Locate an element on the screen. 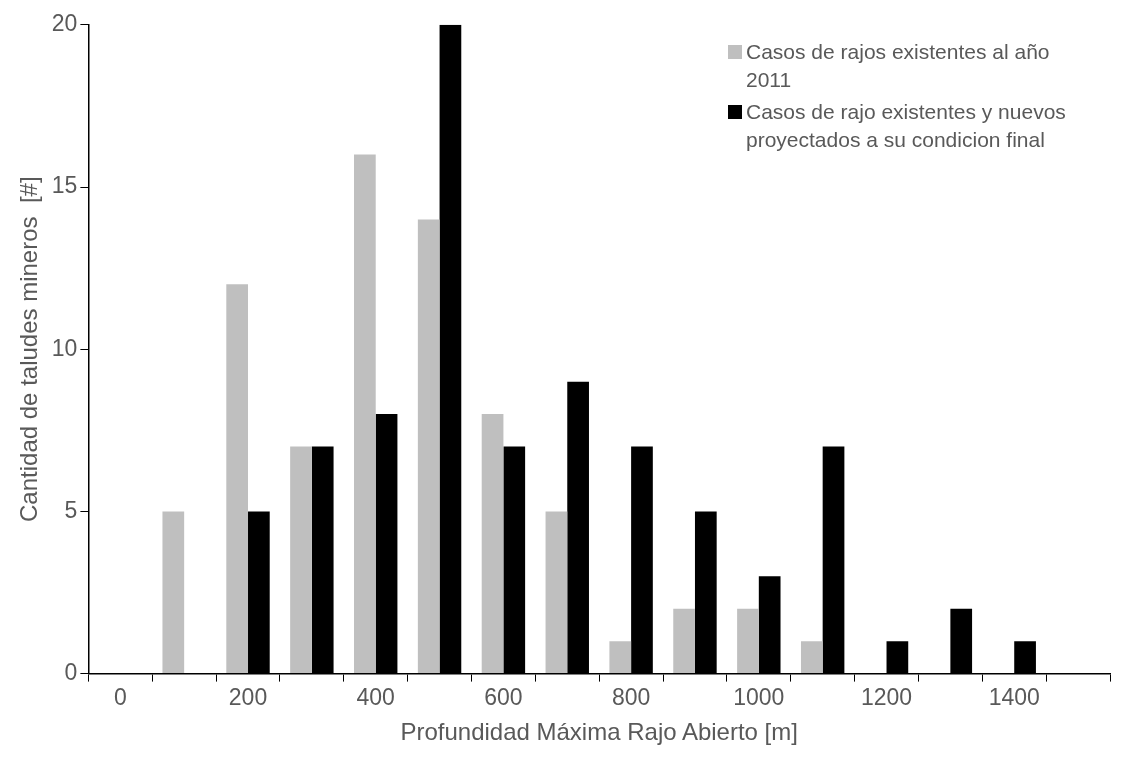  x-tick-label: 600 is located at coordinates (503, 696).